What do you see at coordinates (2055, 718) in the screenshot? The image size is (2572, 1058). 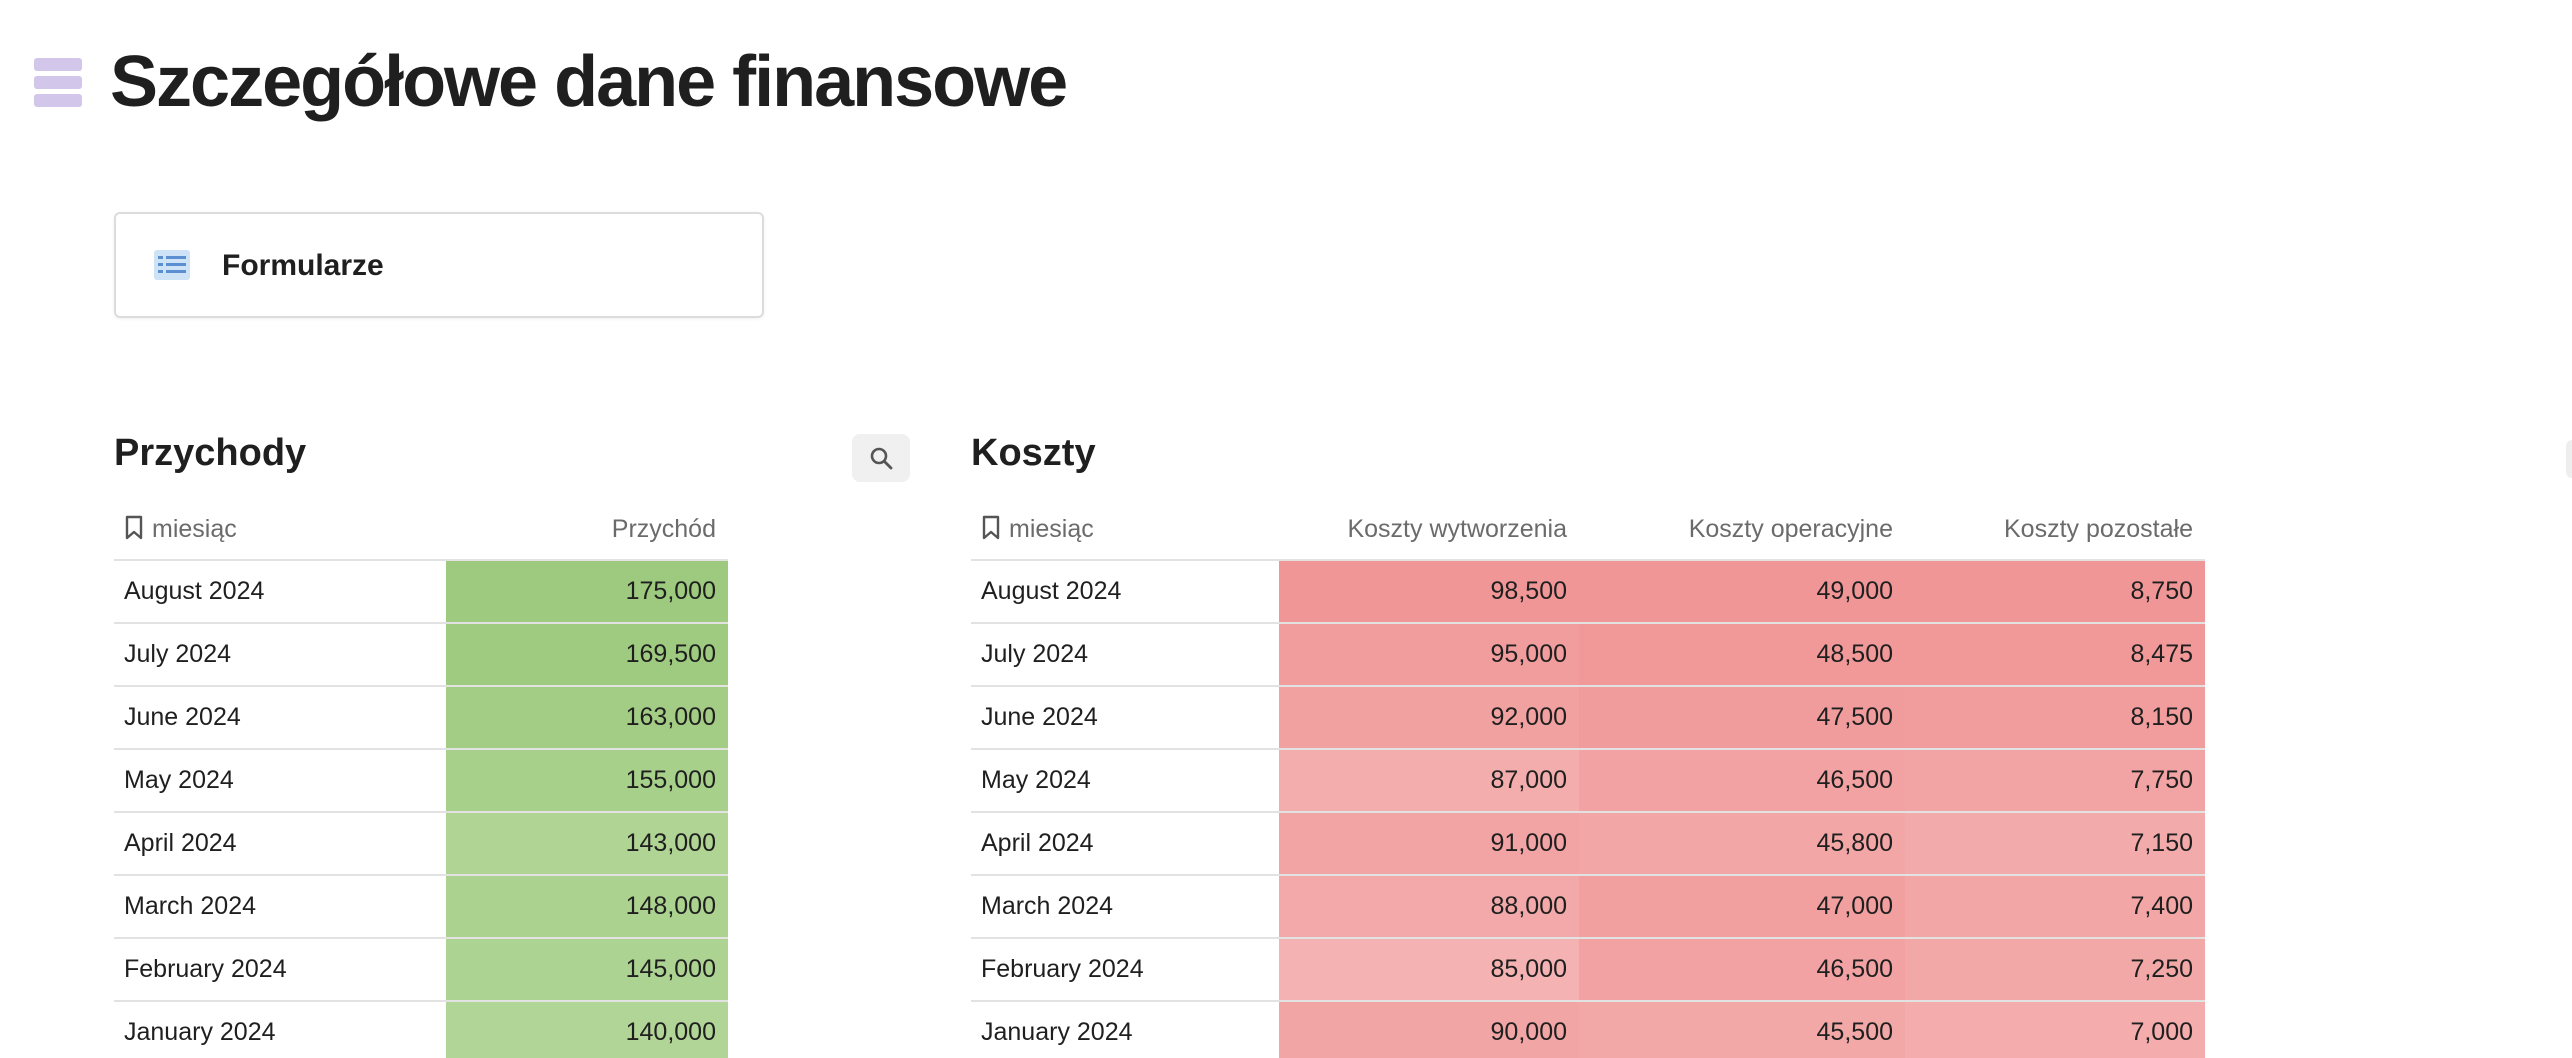 I see `value-cell: 8,150` at bounding box center [2055, 718].